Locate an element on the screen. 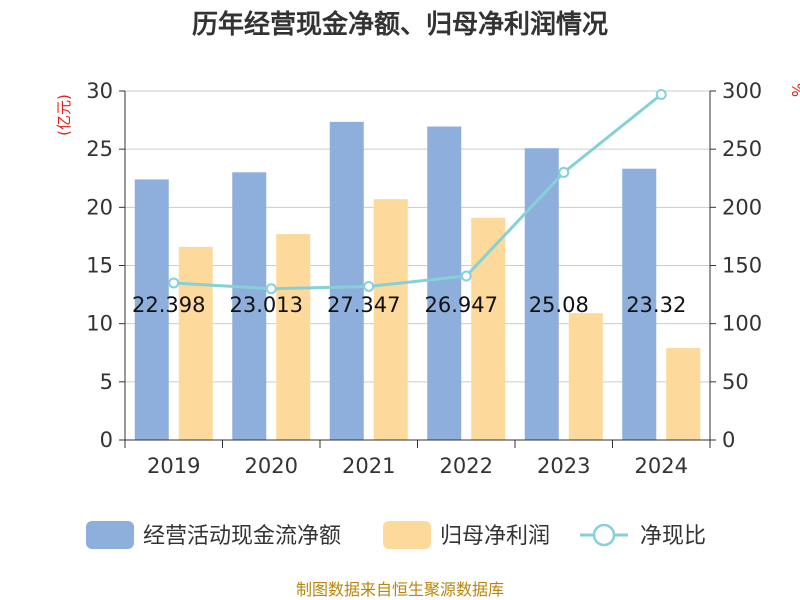  y-right-tick-label: 300 is located at coordinates (742, 91).